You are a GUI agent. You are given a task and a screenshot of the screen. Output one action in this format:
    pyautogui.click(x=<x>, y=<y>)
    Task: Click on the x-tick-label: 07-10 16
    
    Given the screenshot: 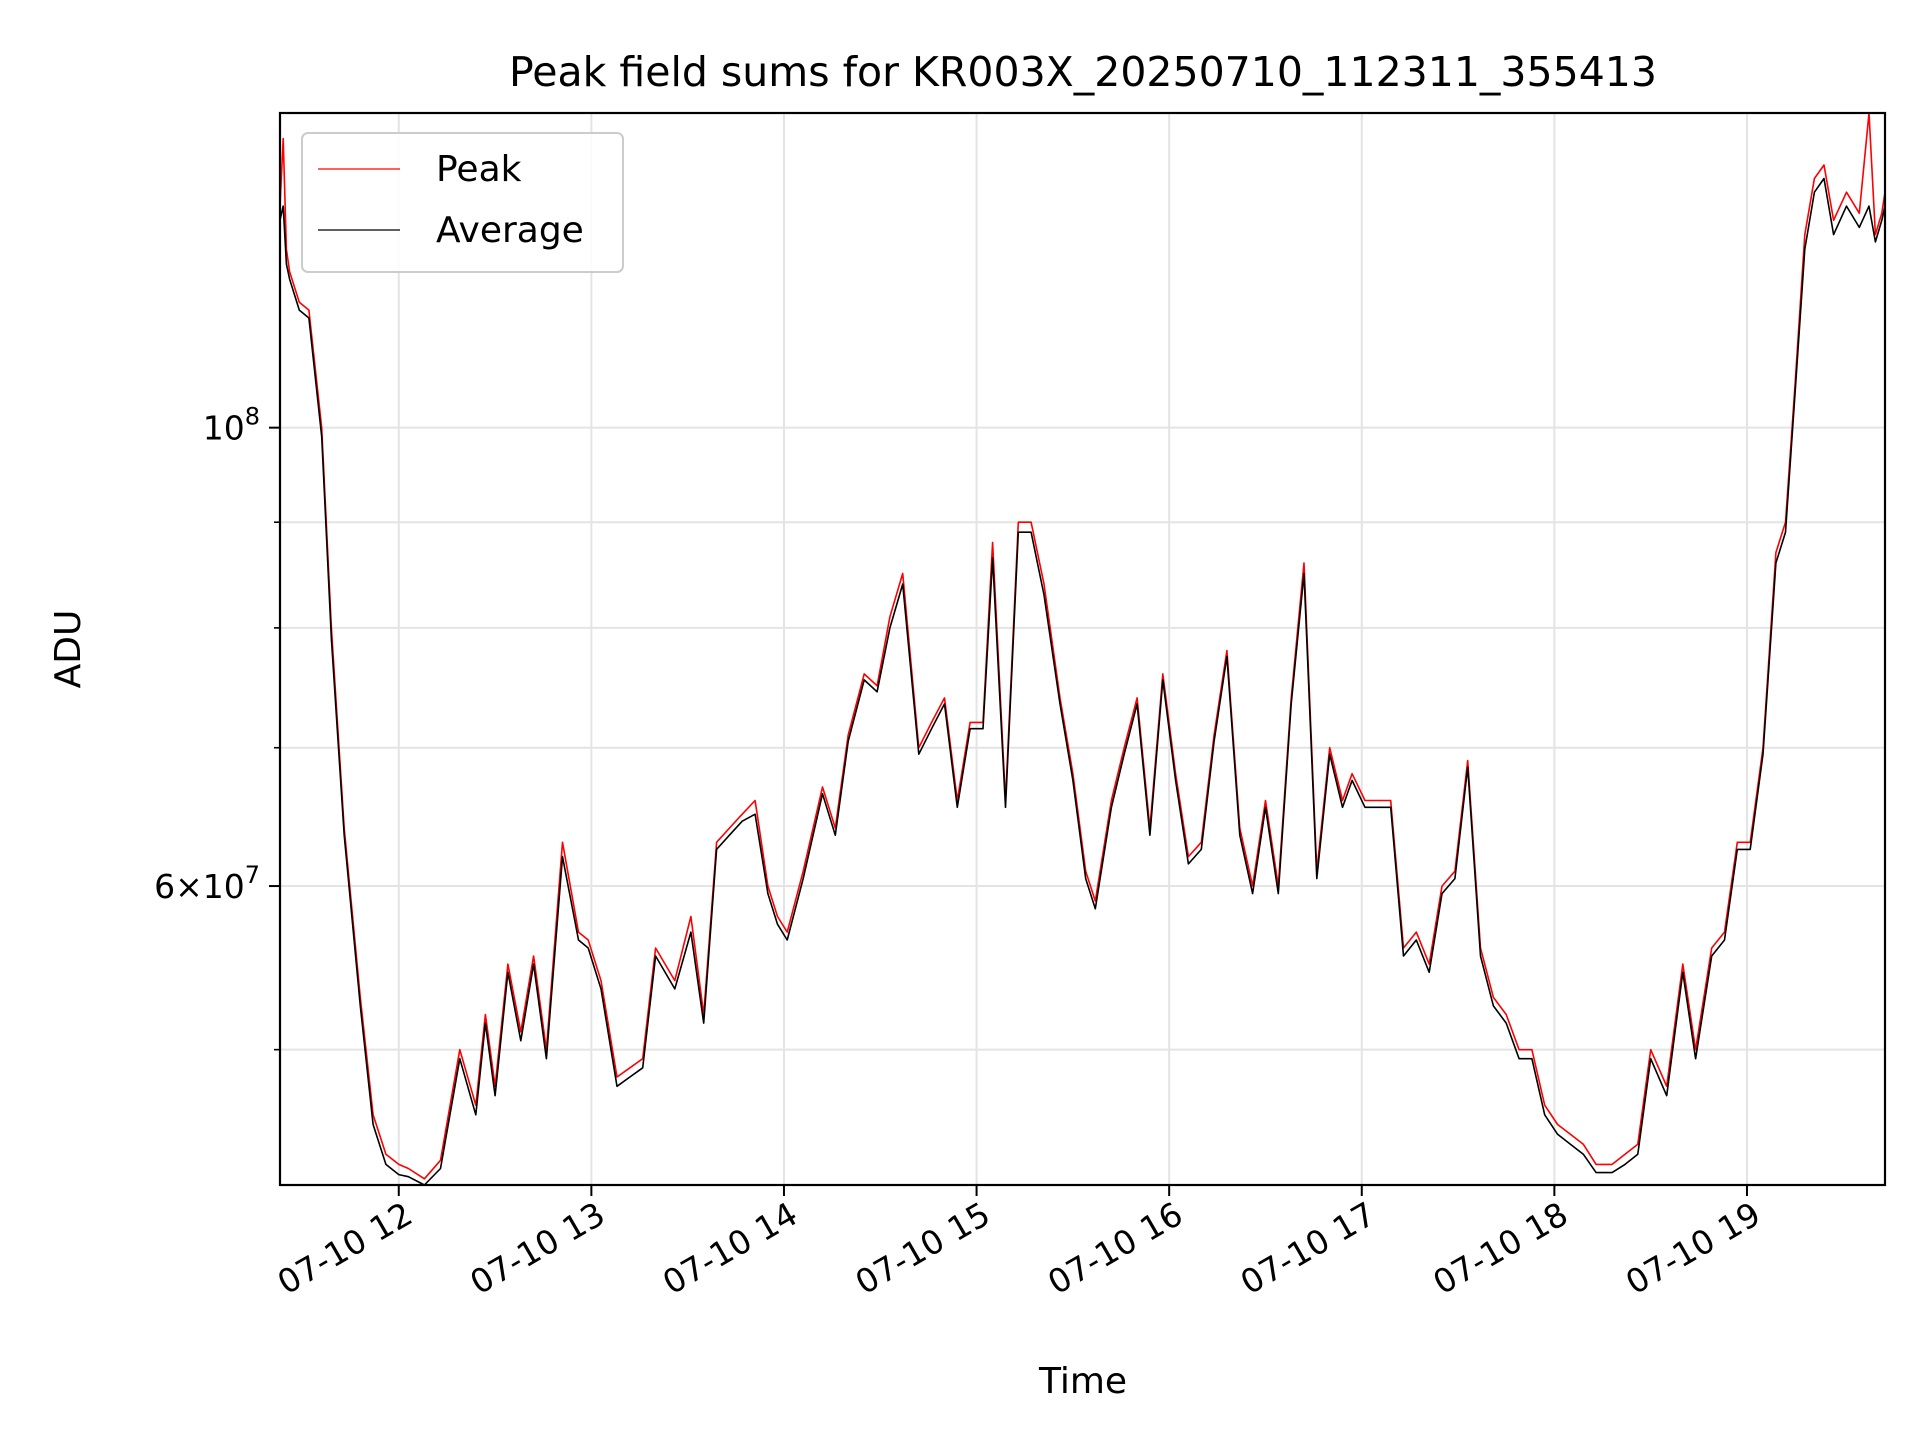 What is the action you would take?
    pyautogui.click(x=1115, y=1248)
    